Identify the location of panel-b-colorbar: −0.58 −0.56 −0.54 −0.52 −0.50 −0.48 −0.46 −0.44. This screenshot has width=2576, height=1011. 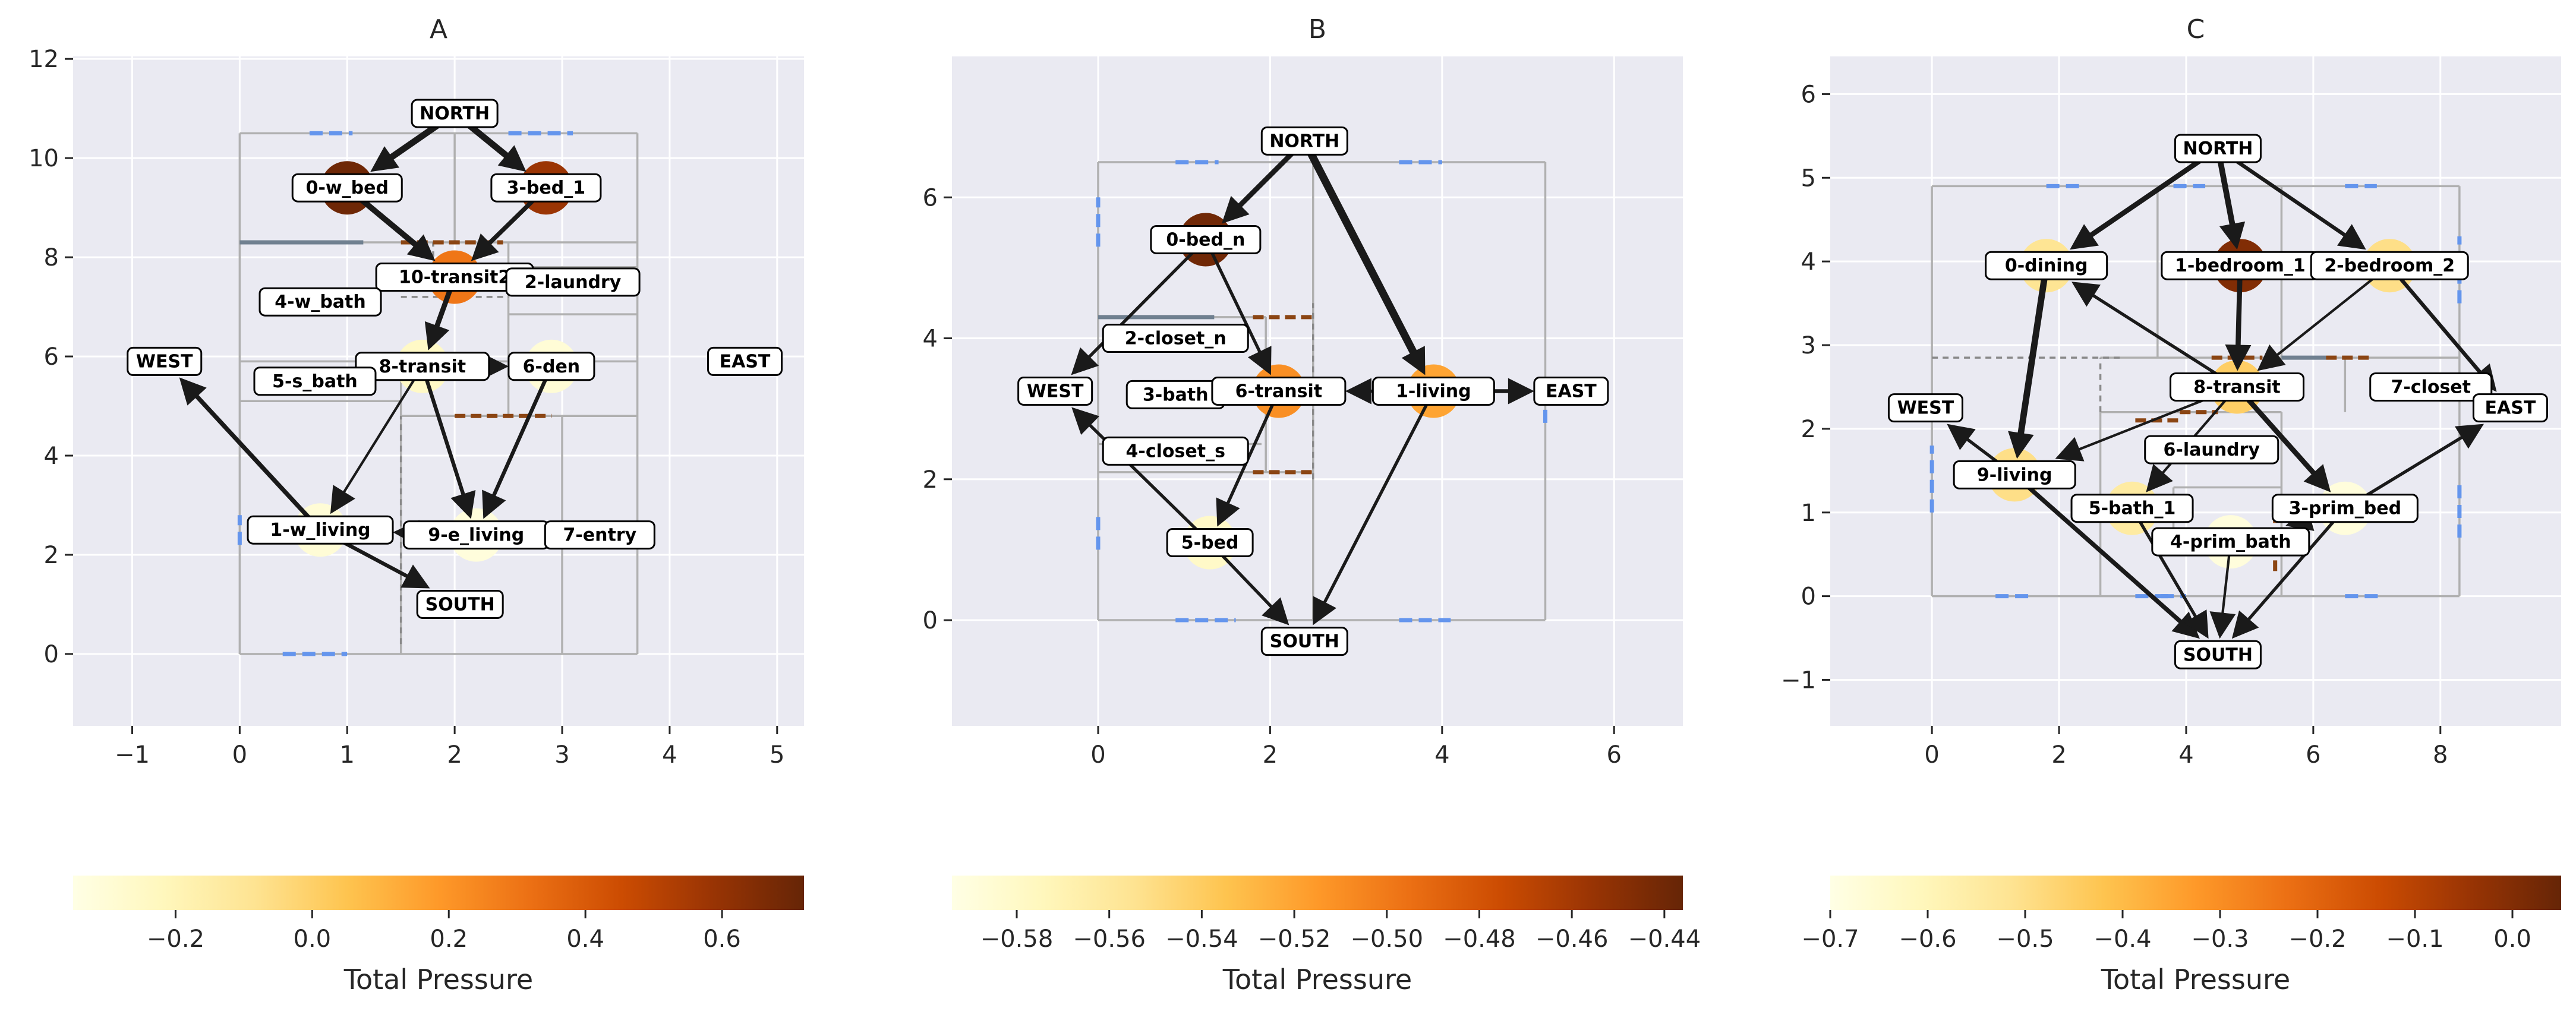
(1326, 915).